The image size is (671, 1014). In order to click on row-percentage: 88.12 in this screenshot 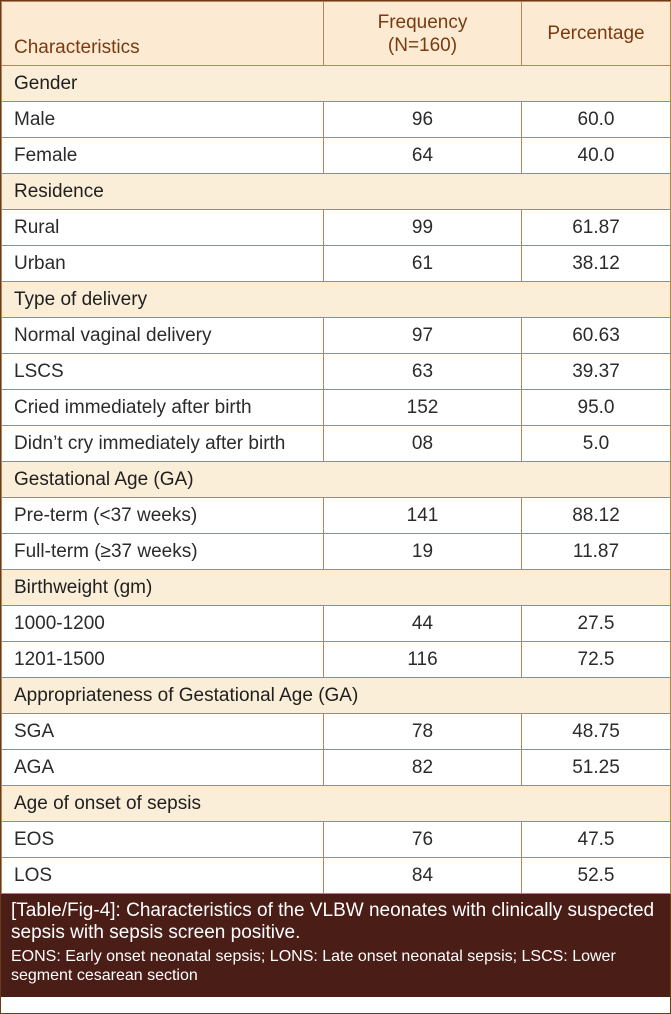, I will do `click(596, 515)`.